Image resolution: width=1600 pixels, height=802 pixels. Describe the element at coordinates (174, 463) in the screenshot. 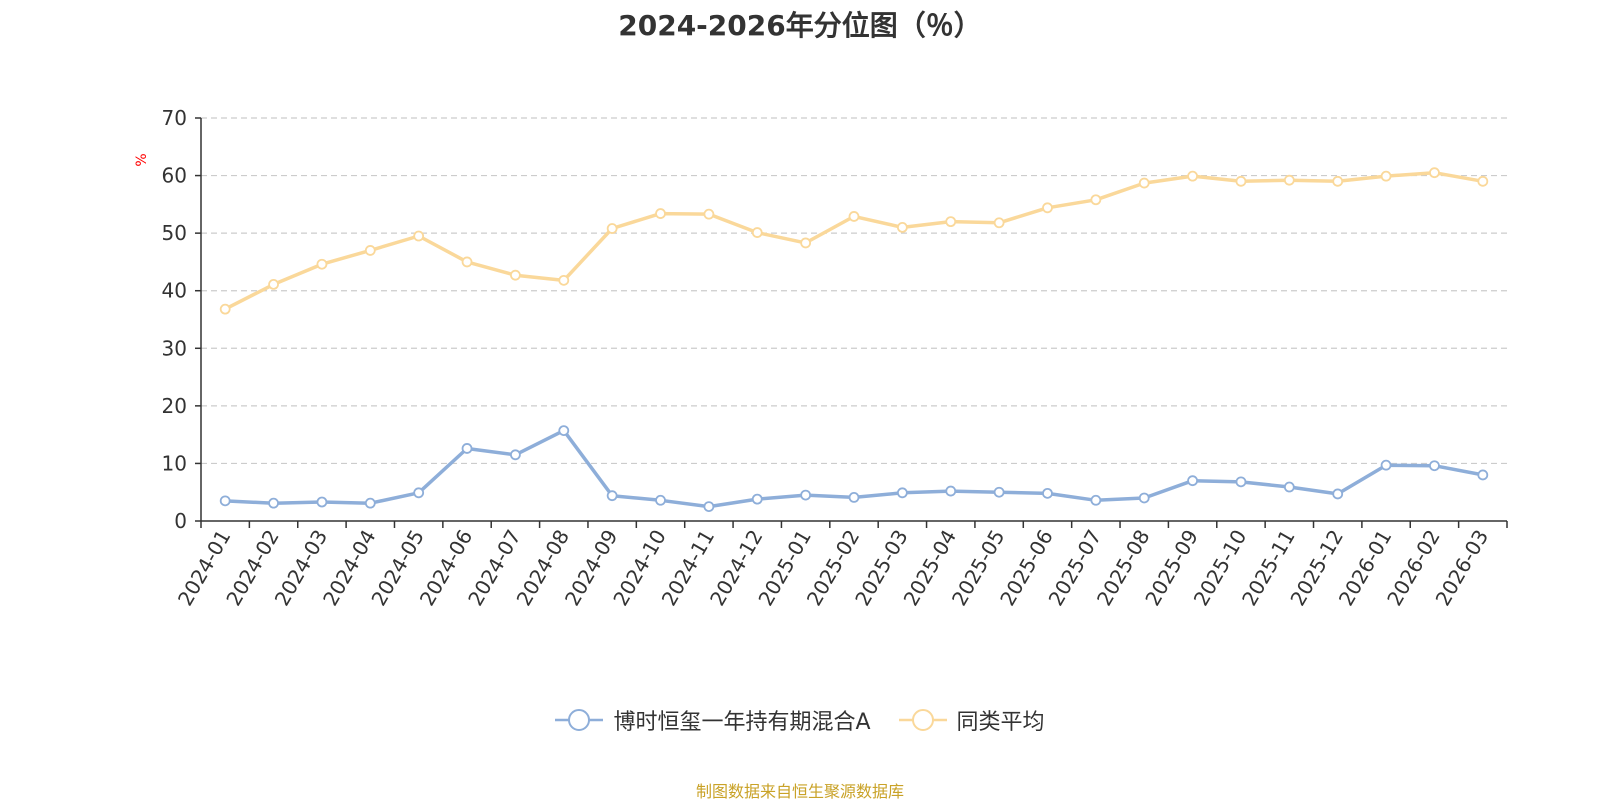

I see `y-tick-label: 10` at that location.